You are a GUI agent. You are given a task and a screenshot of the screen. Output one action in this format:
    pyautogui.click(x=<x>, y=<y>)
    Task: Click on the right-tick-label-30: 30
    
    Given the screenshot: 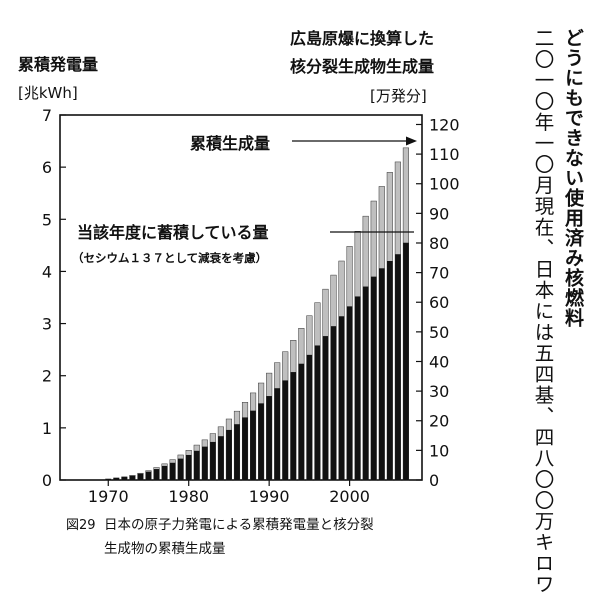 What is the action you would take?
    pyautogui.click(x=439, y=391)
    